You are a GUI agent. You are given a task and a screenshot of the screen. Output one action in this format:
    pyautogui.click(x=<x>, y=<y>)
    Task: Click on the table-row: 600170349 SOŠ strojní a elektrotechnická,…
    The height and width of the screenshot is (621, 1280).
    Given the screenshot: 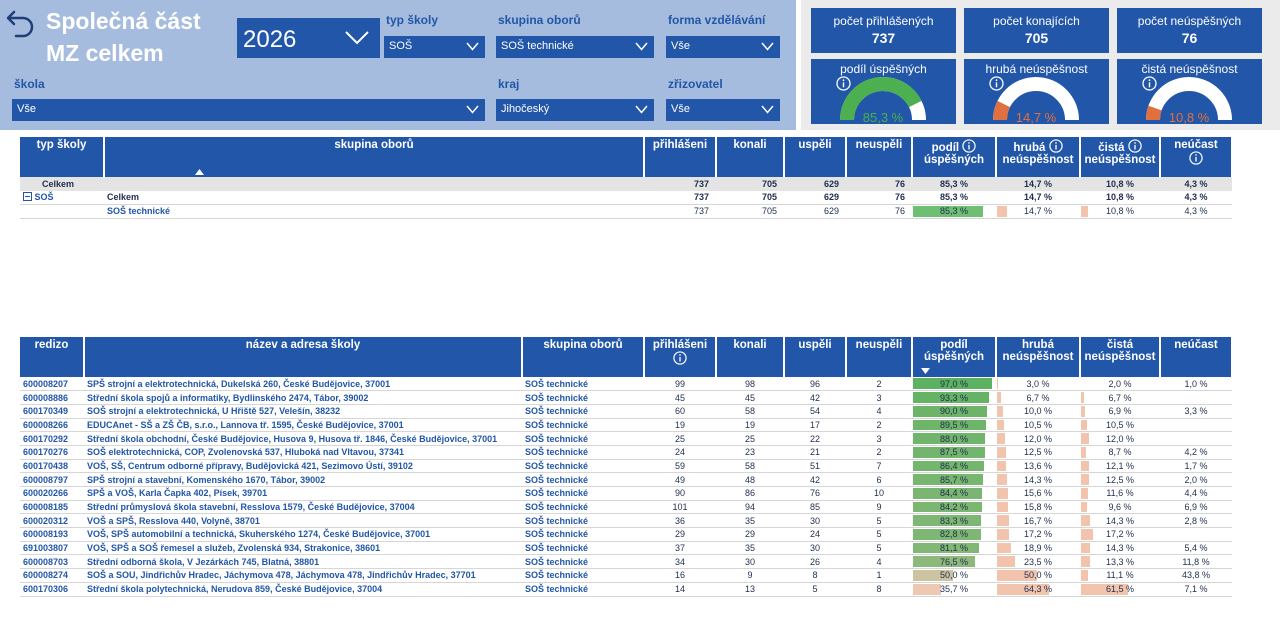 What is the action you would take?
    pyautogui.click(x=626, y=411)
    